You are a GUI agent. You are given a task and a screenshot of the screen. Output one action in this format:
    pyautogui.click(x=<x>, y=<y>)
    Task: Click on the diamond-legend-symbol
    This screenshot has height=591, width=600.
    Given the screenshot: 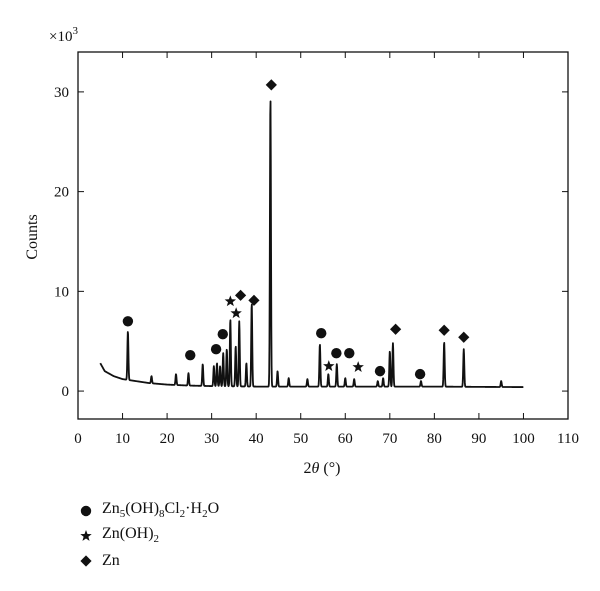 What is the action you would take?
    pyautogui.click(x=86, y=560)
    